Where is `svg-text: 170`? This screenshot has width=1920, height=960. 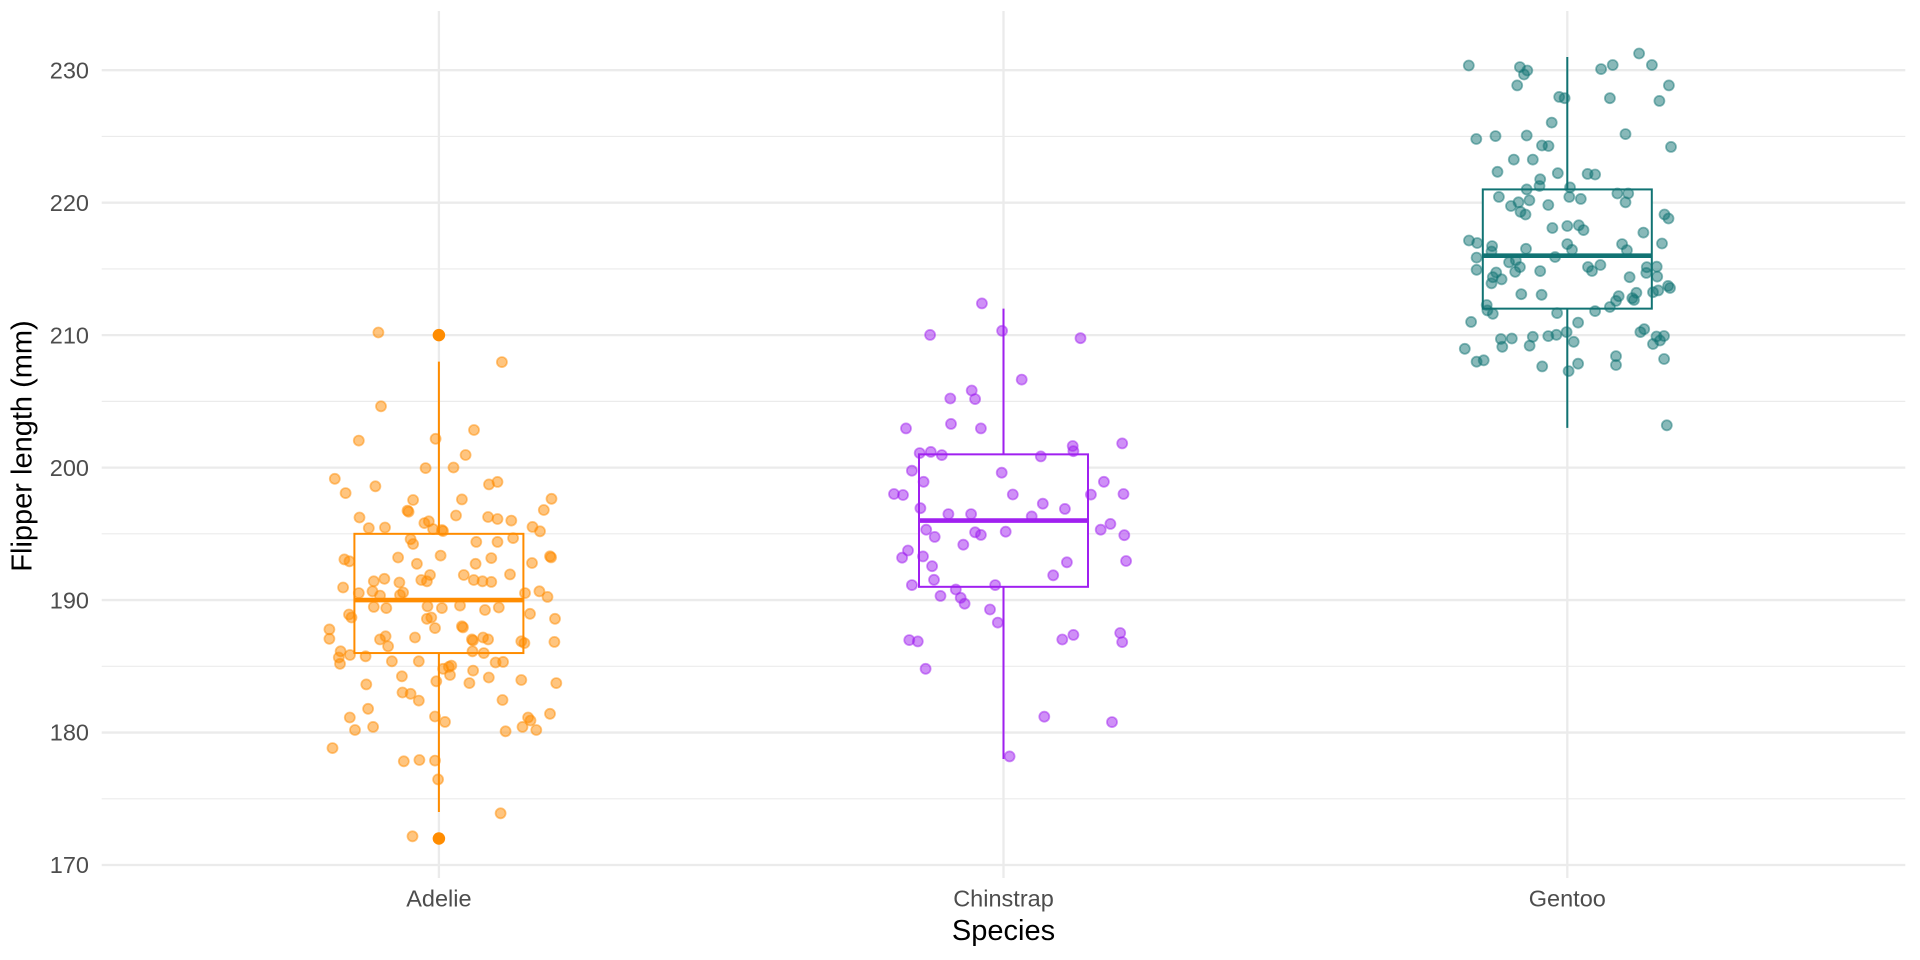
svg-text: 170 is located at coordinates (69, 865).